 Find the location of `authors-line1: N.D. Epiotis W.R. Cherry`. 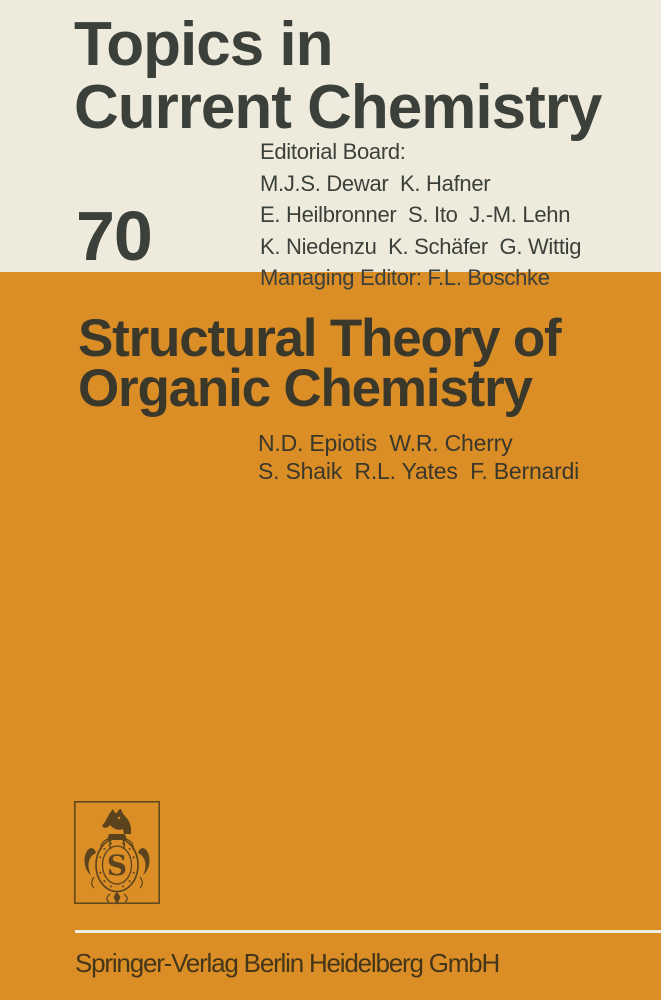

authors-line1: N.D. Epiotis W.R. Cherry is located at coordinates (385, 443).